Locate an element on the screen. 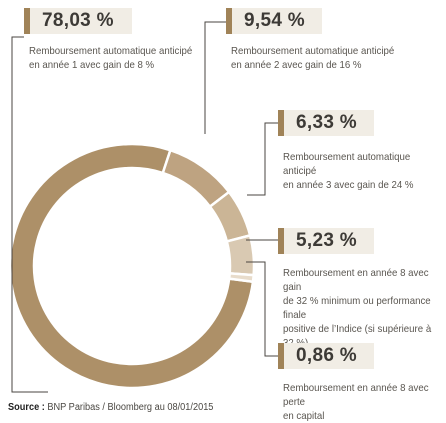 Image resolution: width=446 pixels, height=423 pixels. source-label: Source : is located at coordinates (26, 407).